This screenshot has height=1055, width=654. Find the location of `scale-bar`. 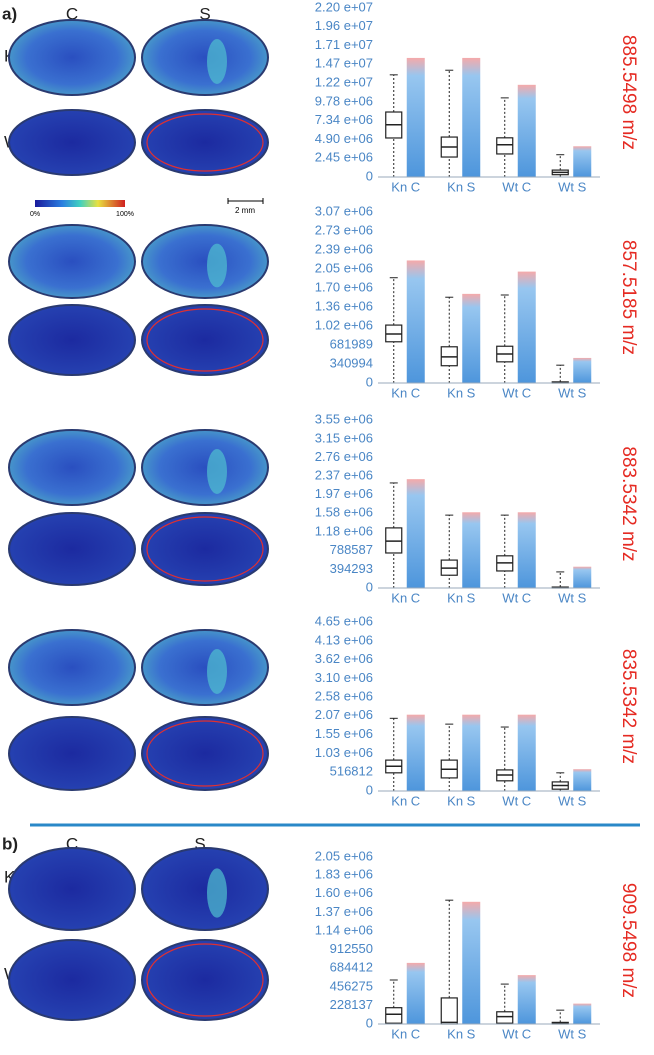

scale-bar is located at coordinates (245, 201).